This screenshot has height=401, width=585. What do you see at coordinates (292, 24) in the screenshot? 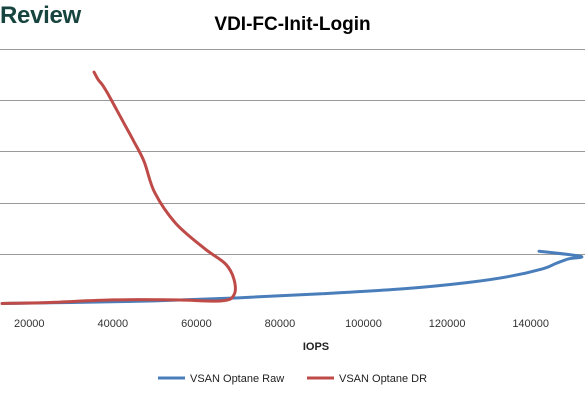
I see `chart-title: VDI-FC-Init-Login` at bounding box center [292, 24].